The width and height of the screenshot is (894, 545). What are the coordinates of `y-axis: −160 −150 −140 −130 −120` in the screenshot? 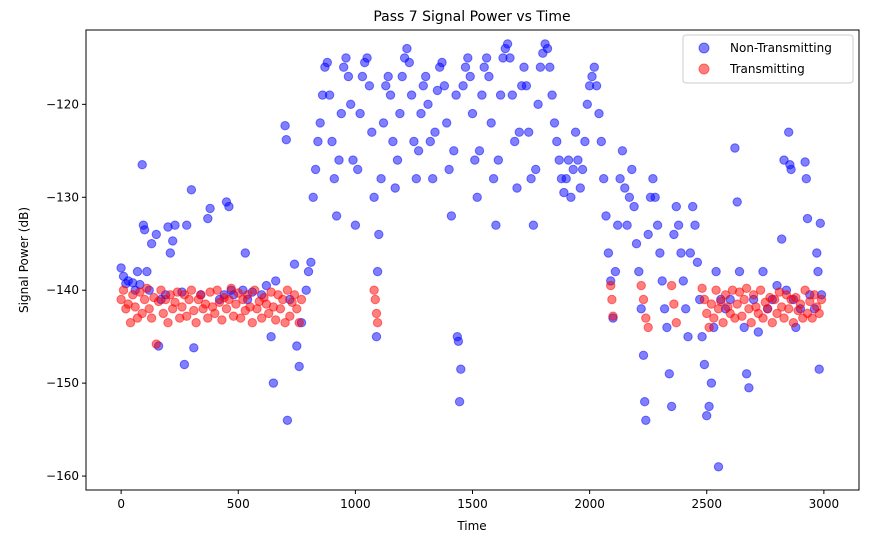 It's located at (66, 290).